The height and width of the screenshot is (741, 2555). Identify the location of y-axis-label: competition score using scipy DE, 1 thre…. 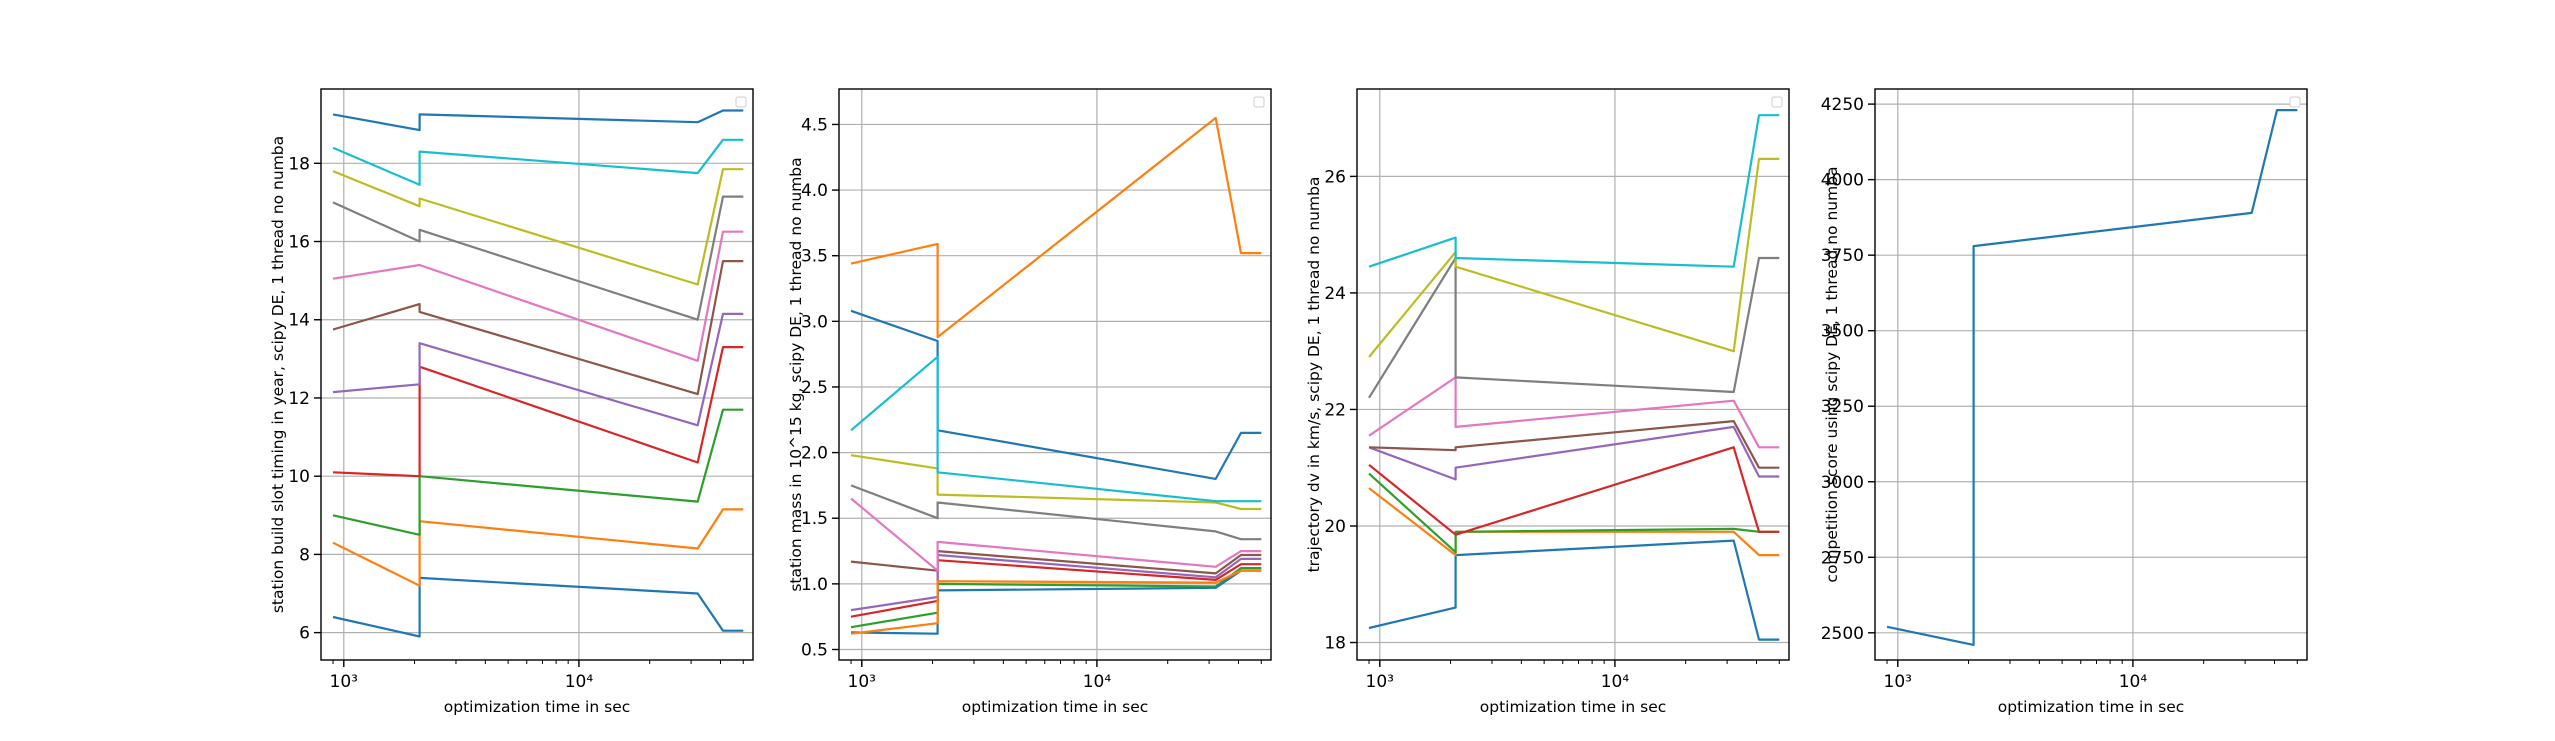
(1832, 374).